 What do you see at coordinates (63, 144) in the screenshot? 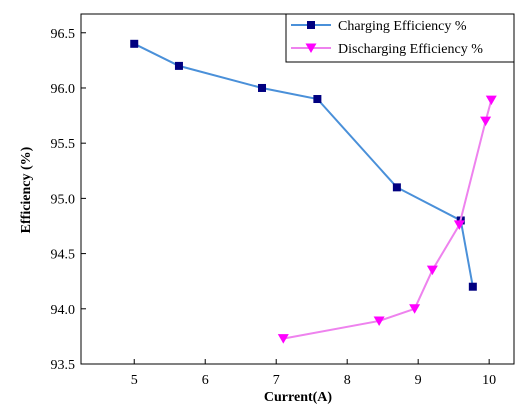
I see `y-tick-label: 95.5` at bounding box center [63, 144].